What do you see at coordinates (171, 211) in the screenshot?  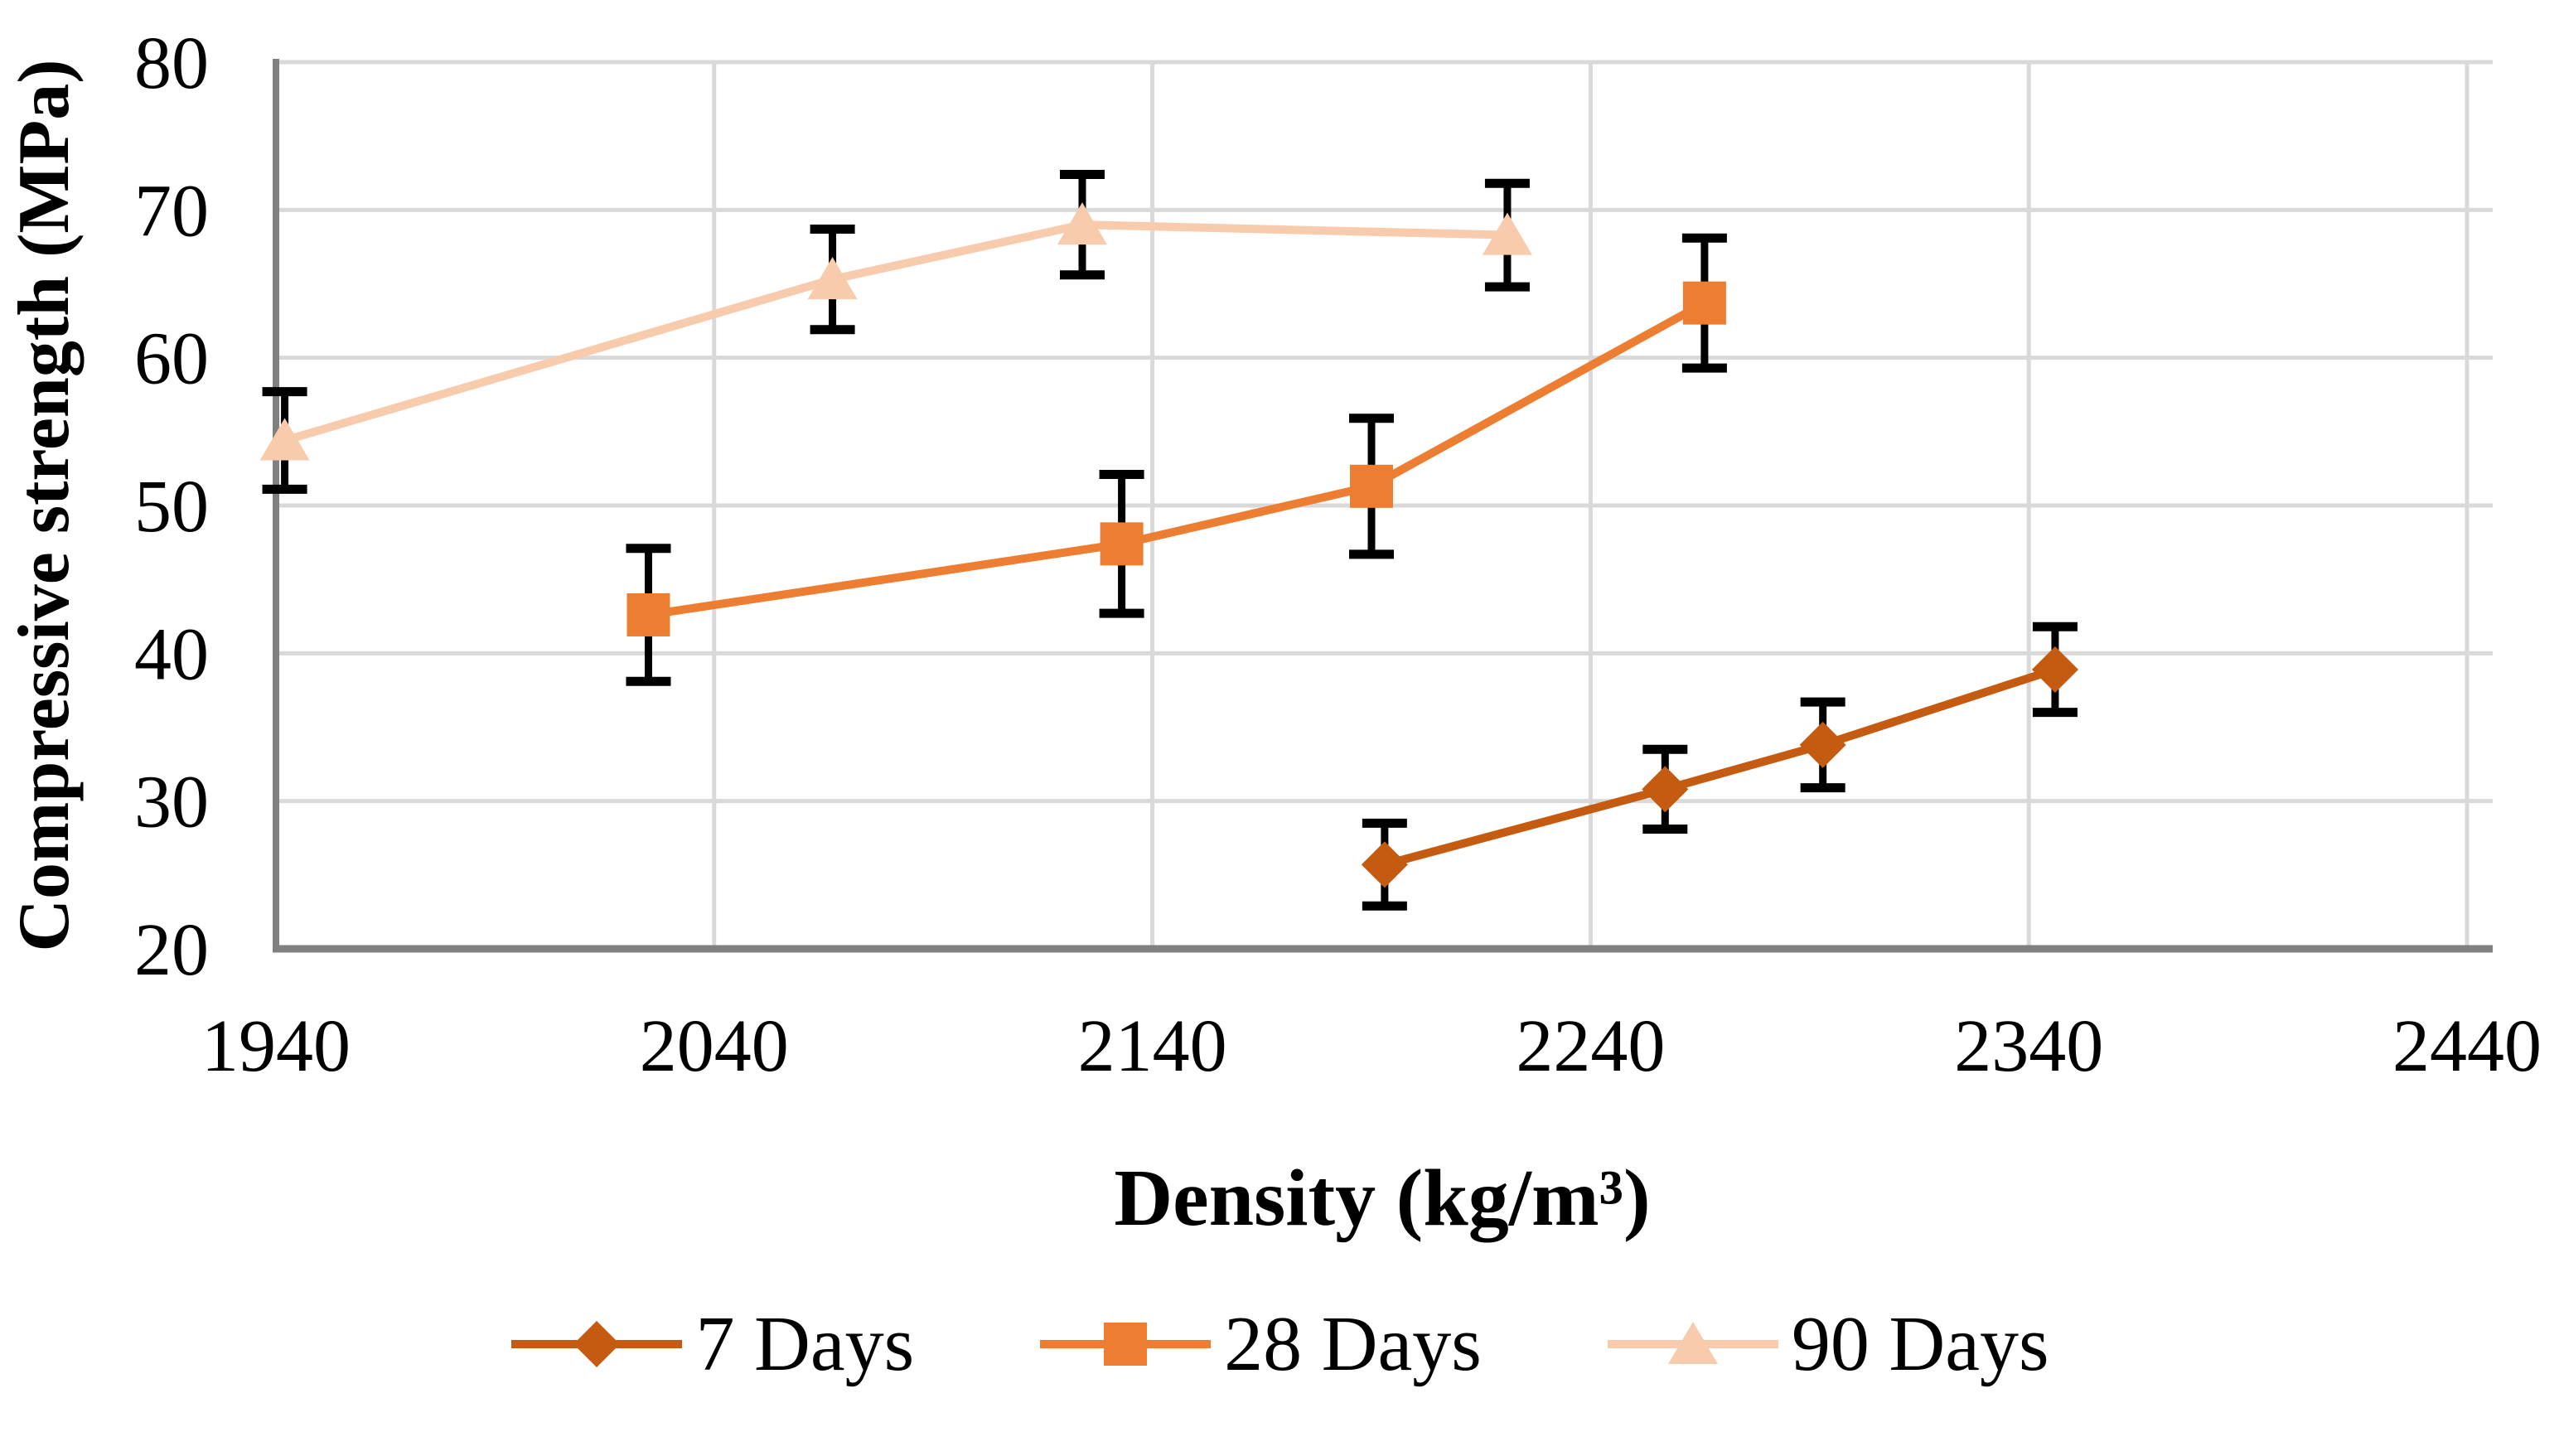 I see `y-tick-label: 70` at bounding box center [171, 211].